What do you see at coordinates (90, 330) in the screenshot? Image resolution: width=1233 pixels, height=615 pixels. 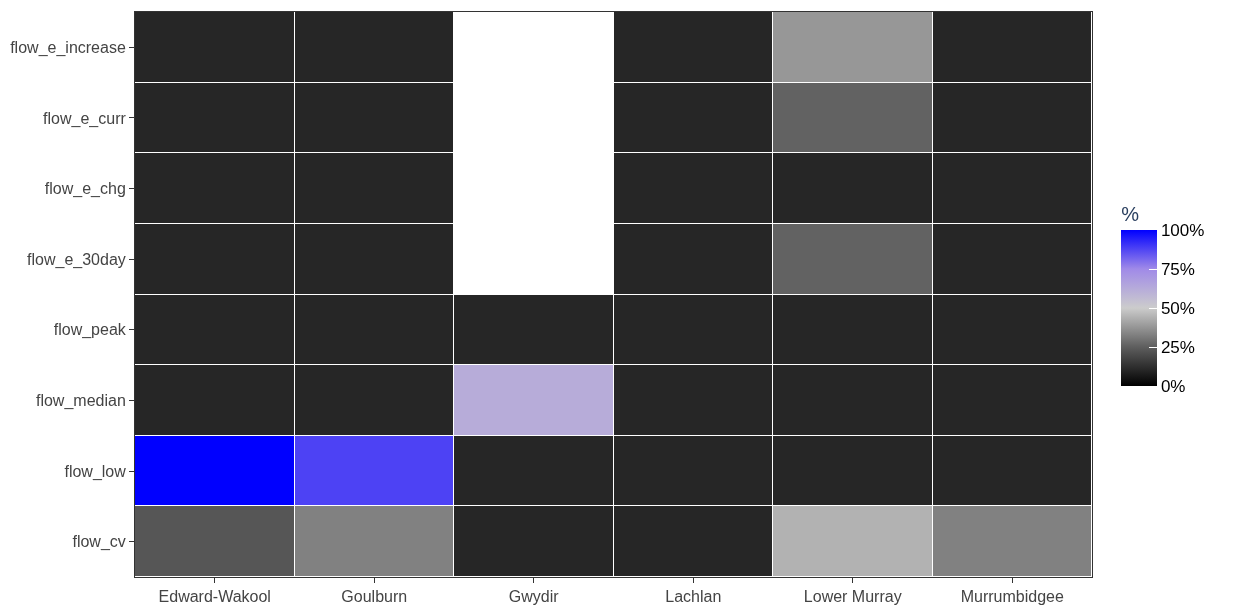 I see `y-tick-label: flow_peak` at bounding box center [90, 330].